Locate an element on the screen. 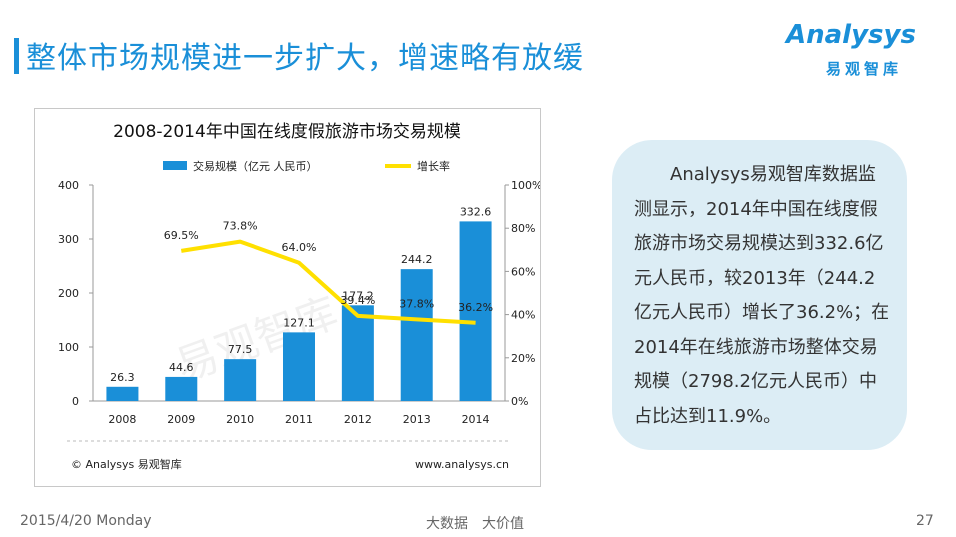 This screenshot has height=537, width=956. chart-title: 2008-2014年中国在线度假旅游市场交易规模 is located at coordinates (287, 132).